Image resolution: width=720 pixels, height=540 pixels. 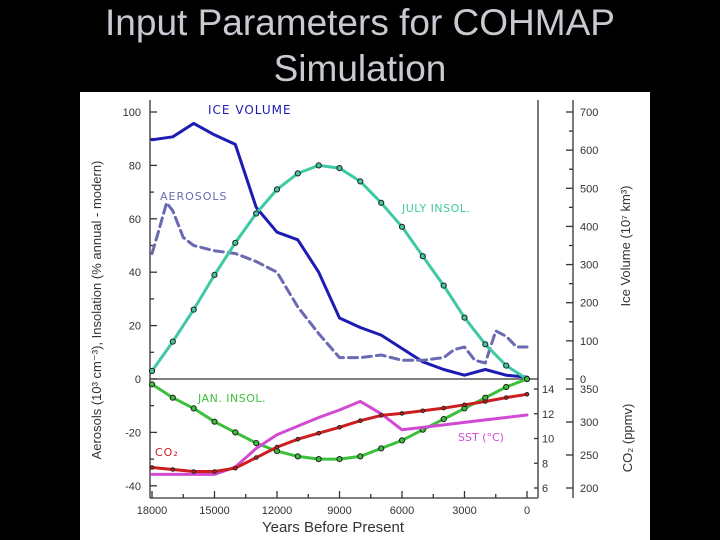 What do you see at coordinates (589, 304) in the screenshot?
I see `ice-tick-label: 200` at bounding box center [589, 304].